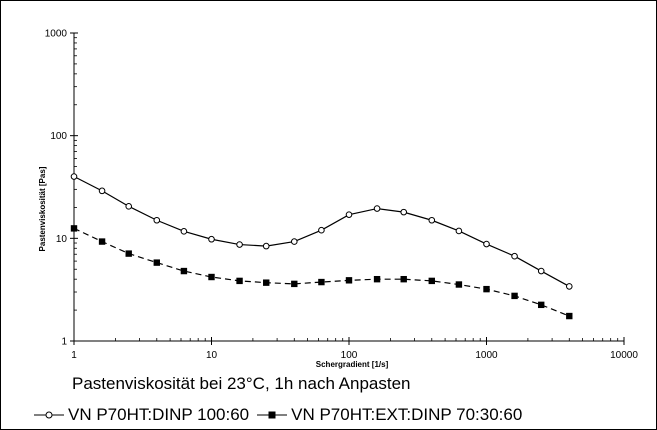 This screenshot has width=657, height=430. I want to click on legend-label-series-1: VN P70HT:DINP 100:60, so click(159, 414).